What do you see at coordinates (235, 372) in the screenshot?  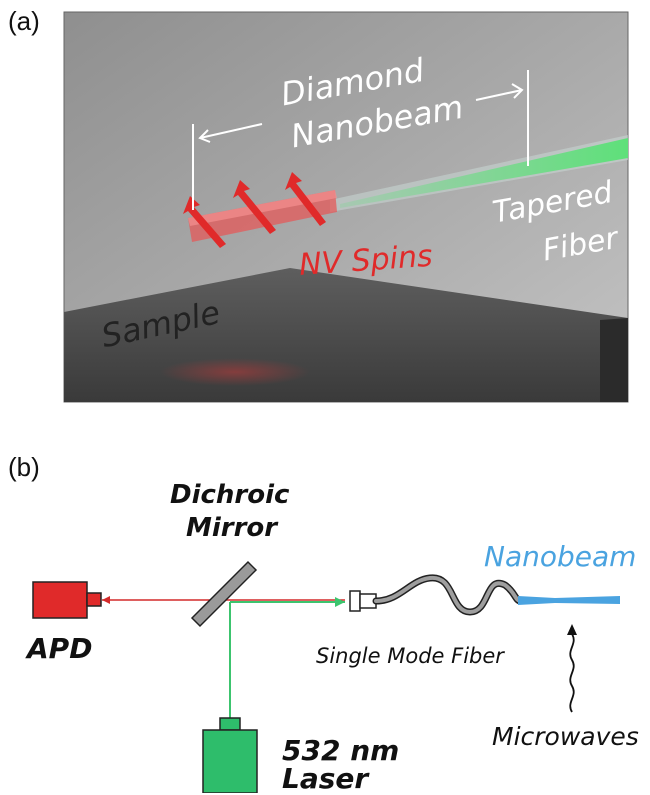 I see `spin-reflection` at bounding box center [235, 372].